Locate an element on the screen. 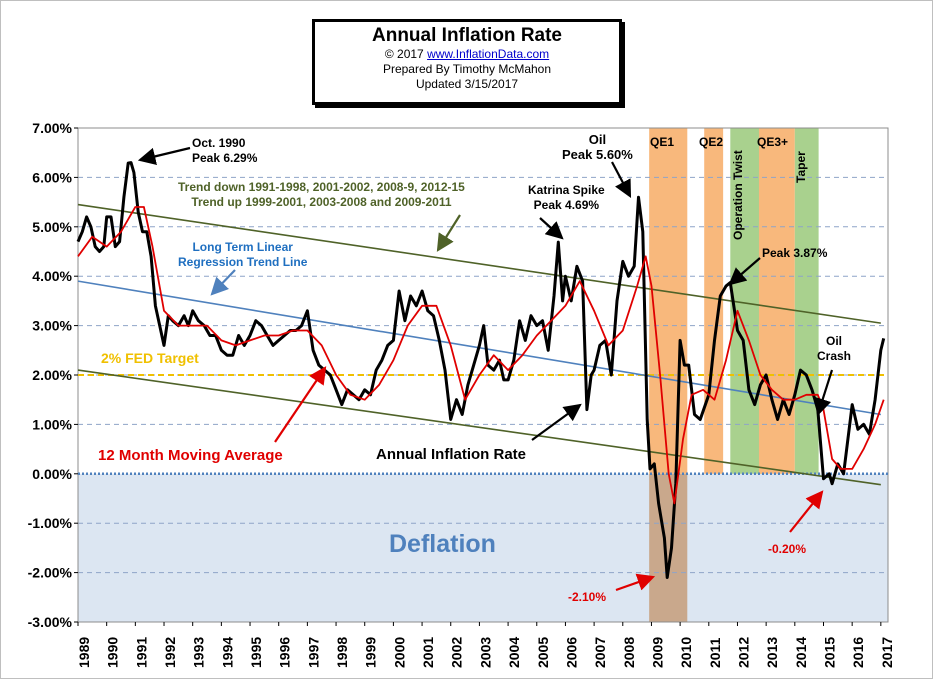  y-tick-label: -1.00% is located at coordinates (50, 523).